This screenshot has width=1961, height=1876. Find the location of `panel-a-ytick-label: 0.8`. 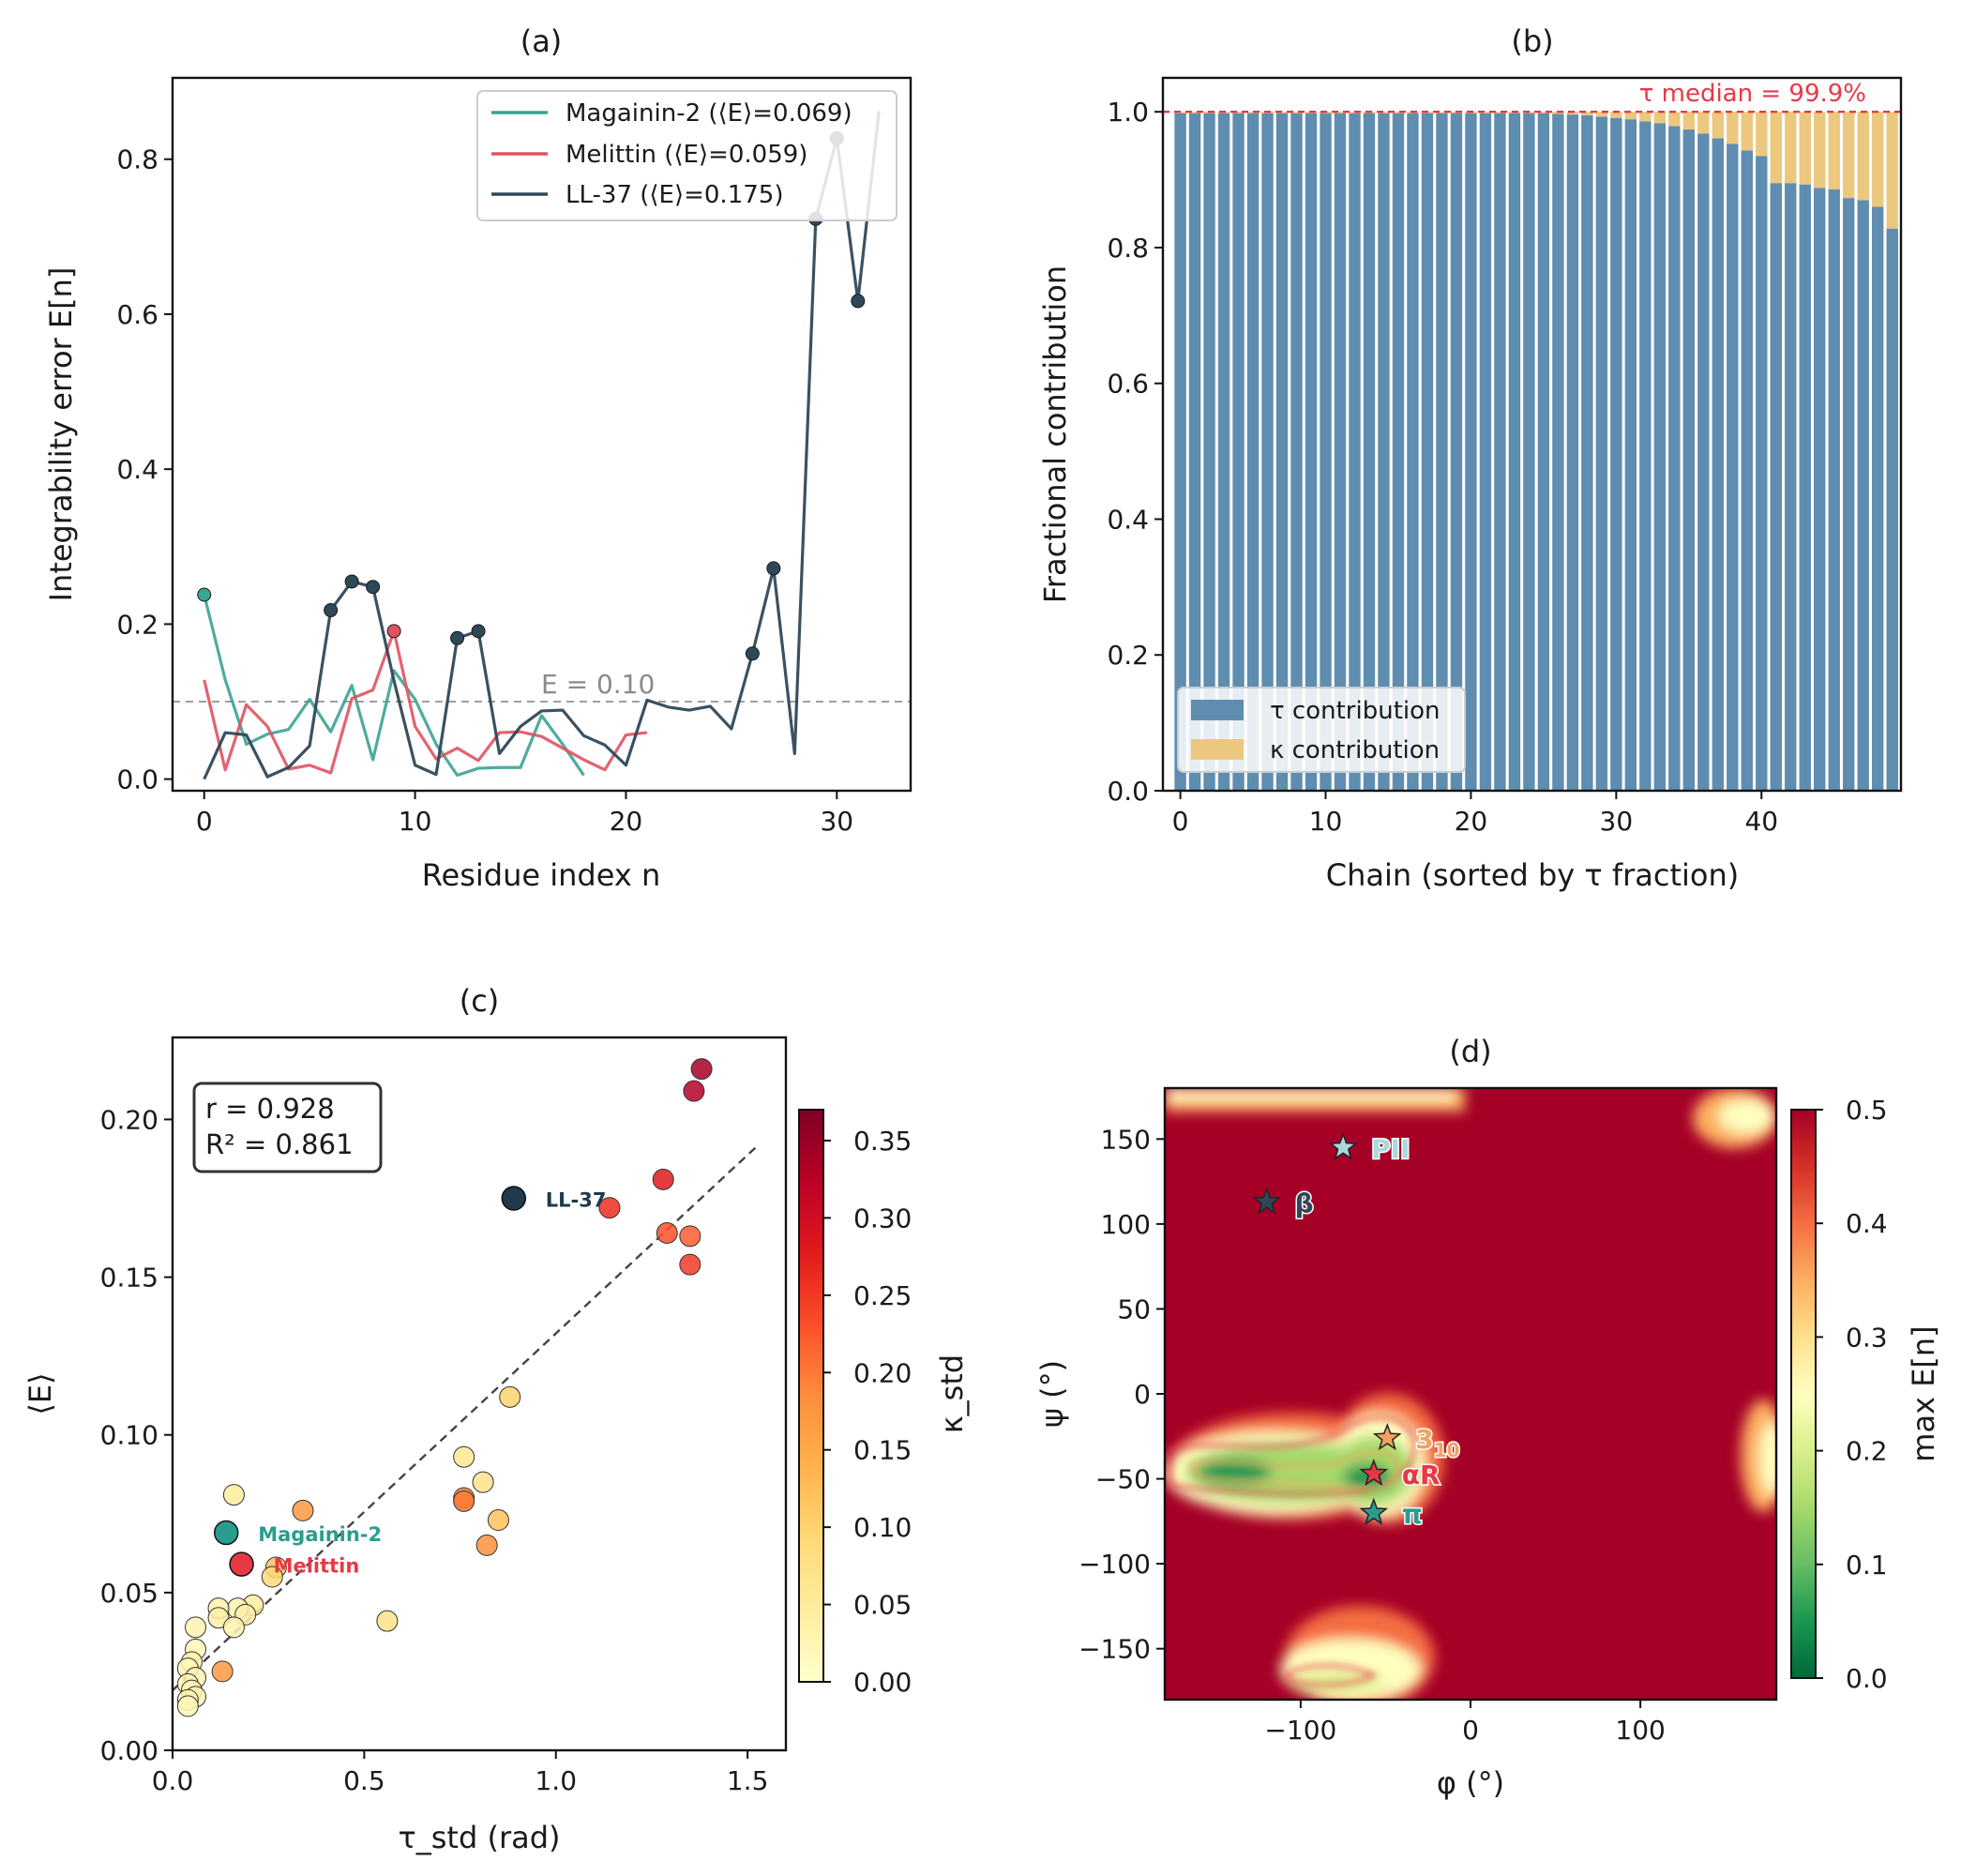

panel-a-ytick-label: 0.8 is located at coordinates (137, 159).